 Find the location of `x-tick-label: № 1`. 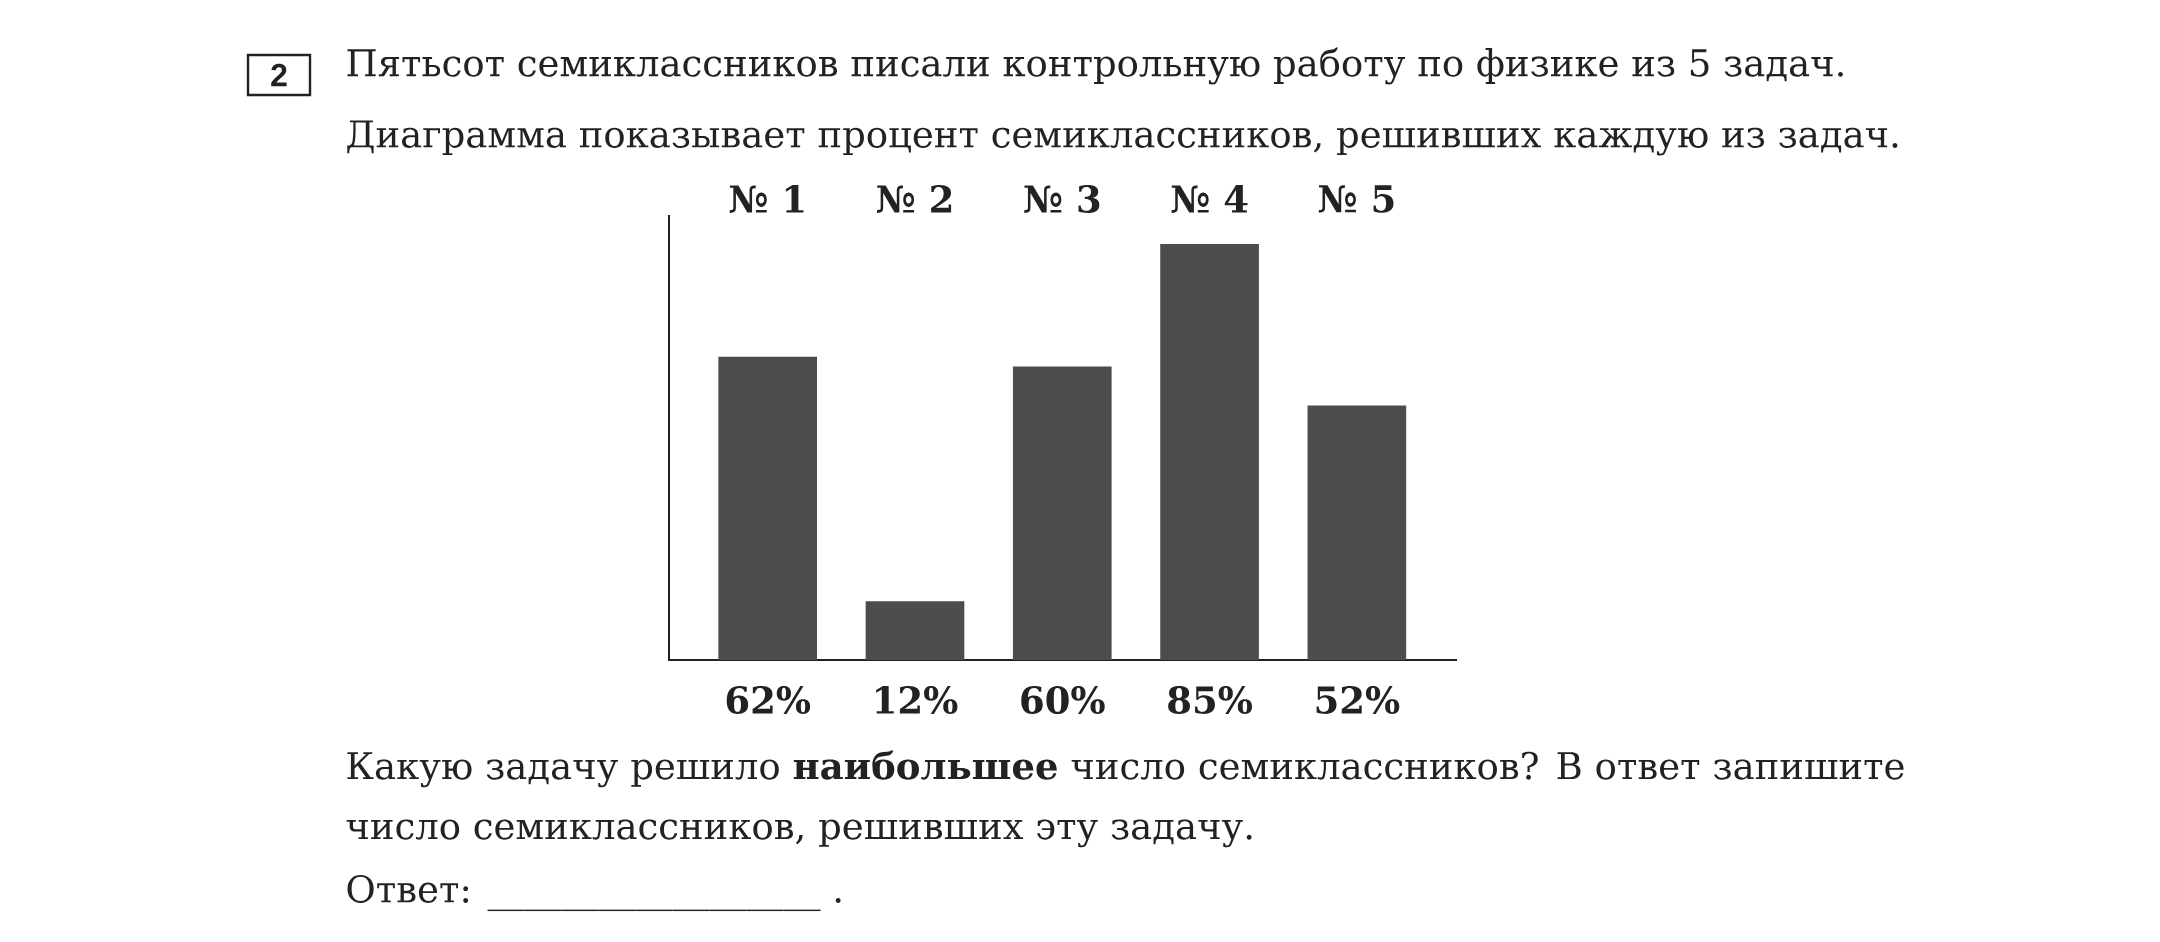

x-tick-label: № 1 is located at coordinates (766, 198).